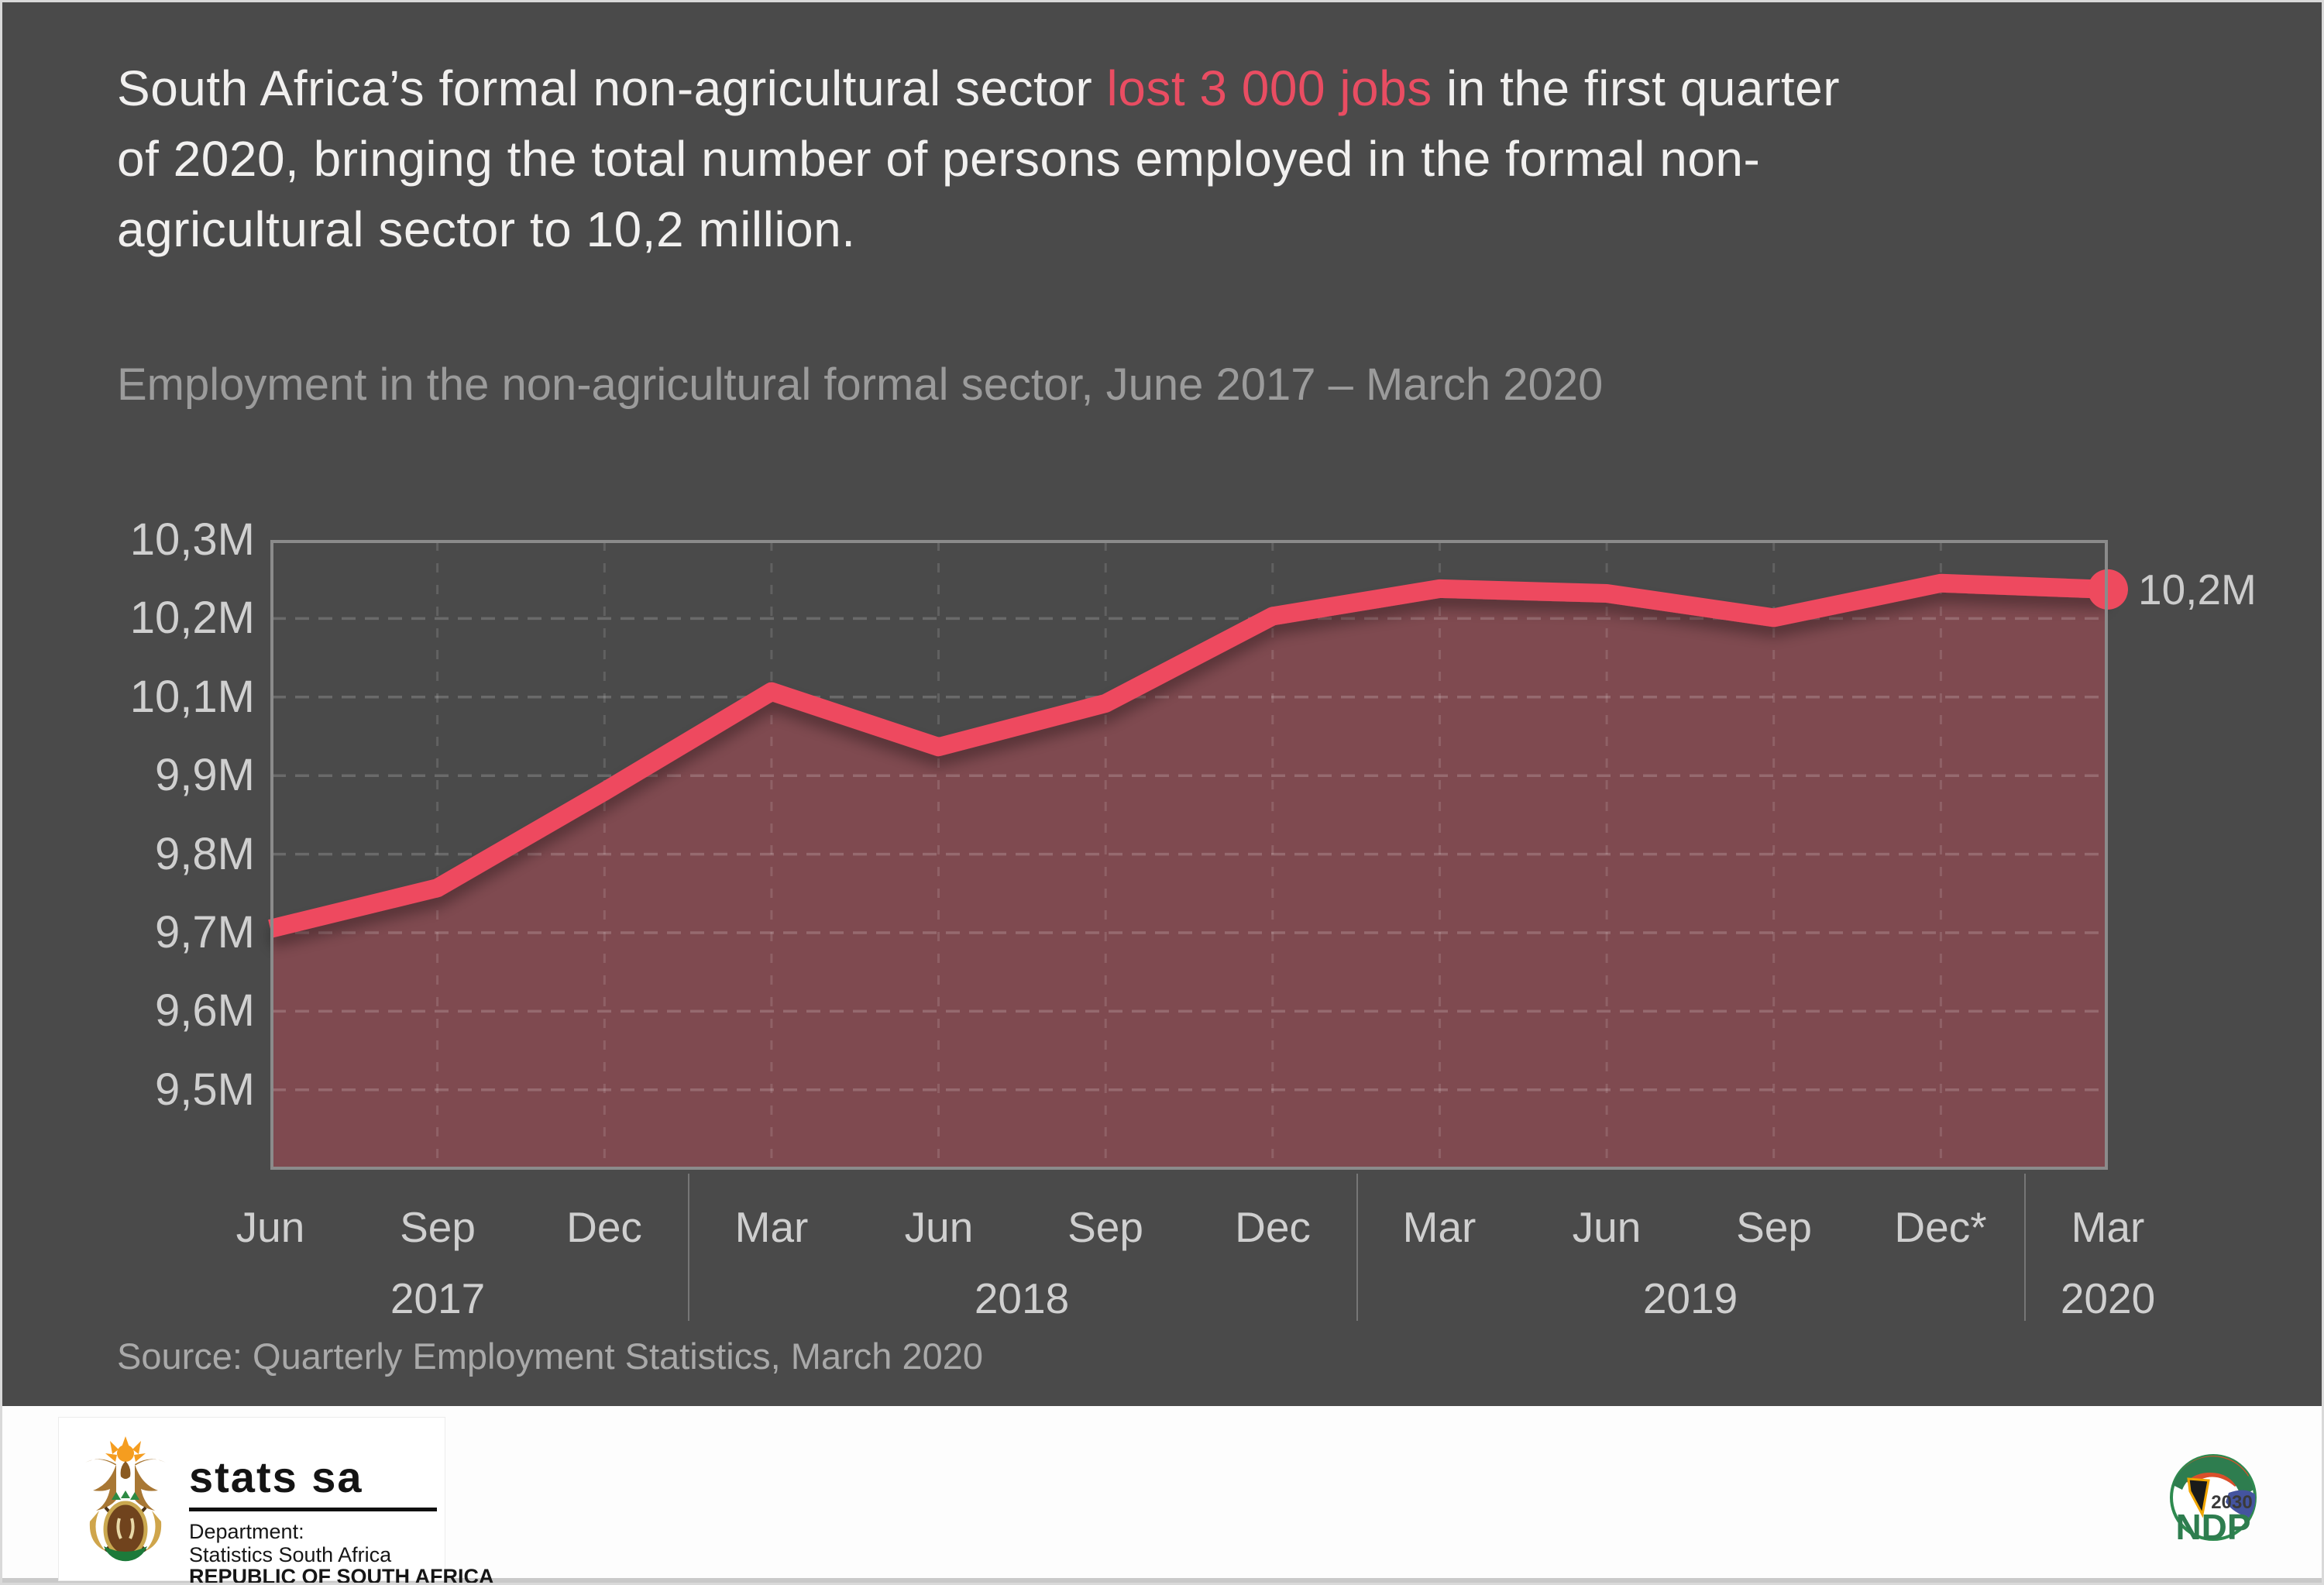 Image resolution: width=2324 pixels, height=1585 pixels. I want to click on ndp-year-text: 2030, so click(2231, 1502).